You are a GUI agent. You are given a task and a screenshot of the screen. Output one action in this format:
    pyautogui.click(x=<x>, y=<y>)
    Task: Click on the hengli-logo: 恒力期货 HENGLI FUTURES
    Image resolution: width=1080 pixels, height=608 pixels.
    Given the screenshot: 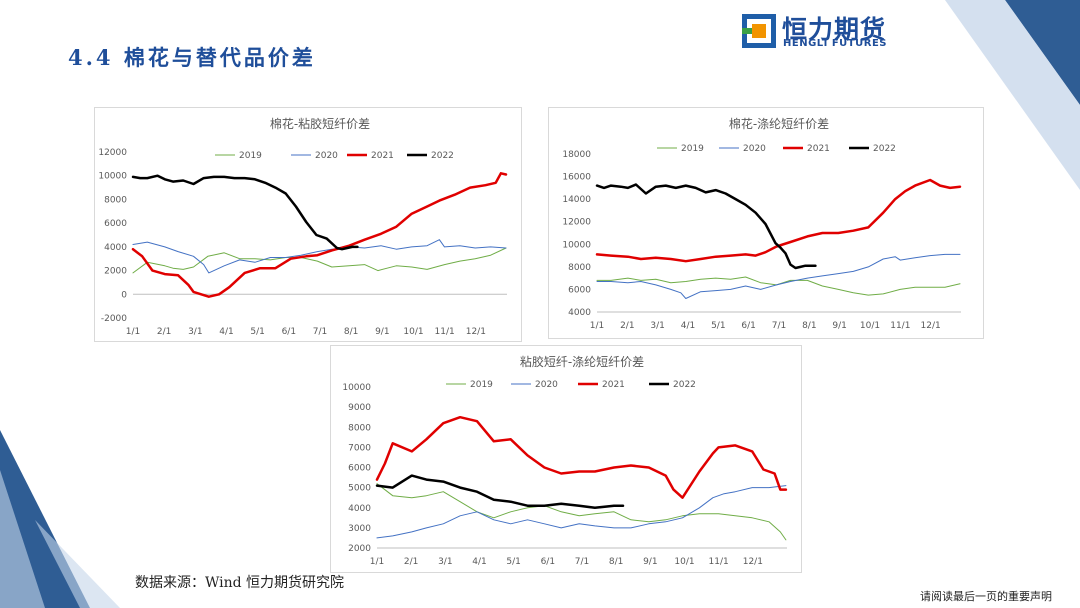 What is the action you would take?
    pyautogui.click(x=829, y=32)
    